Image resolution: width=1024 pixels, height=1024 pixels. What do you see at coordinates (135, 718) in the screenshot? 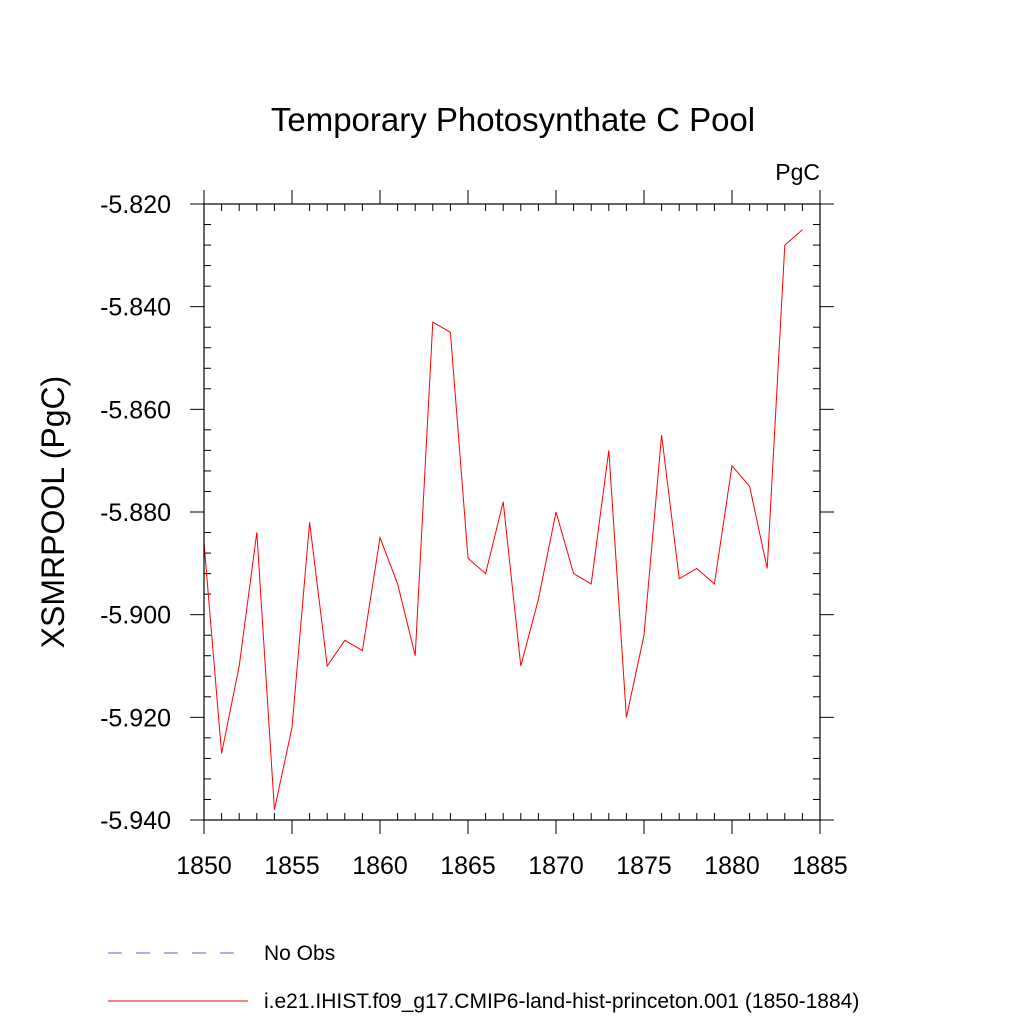
I see `y-tick-label: -5.920` at bounding box center [135, 718].